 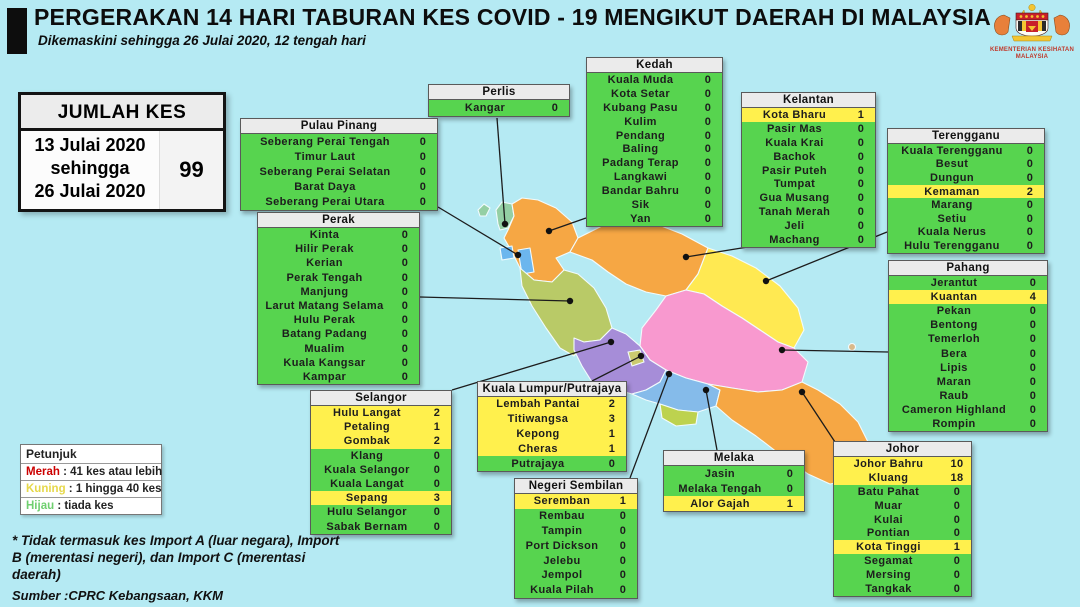 I want to click on district-row: Putrajaya 0, so click(x=552, y=463).